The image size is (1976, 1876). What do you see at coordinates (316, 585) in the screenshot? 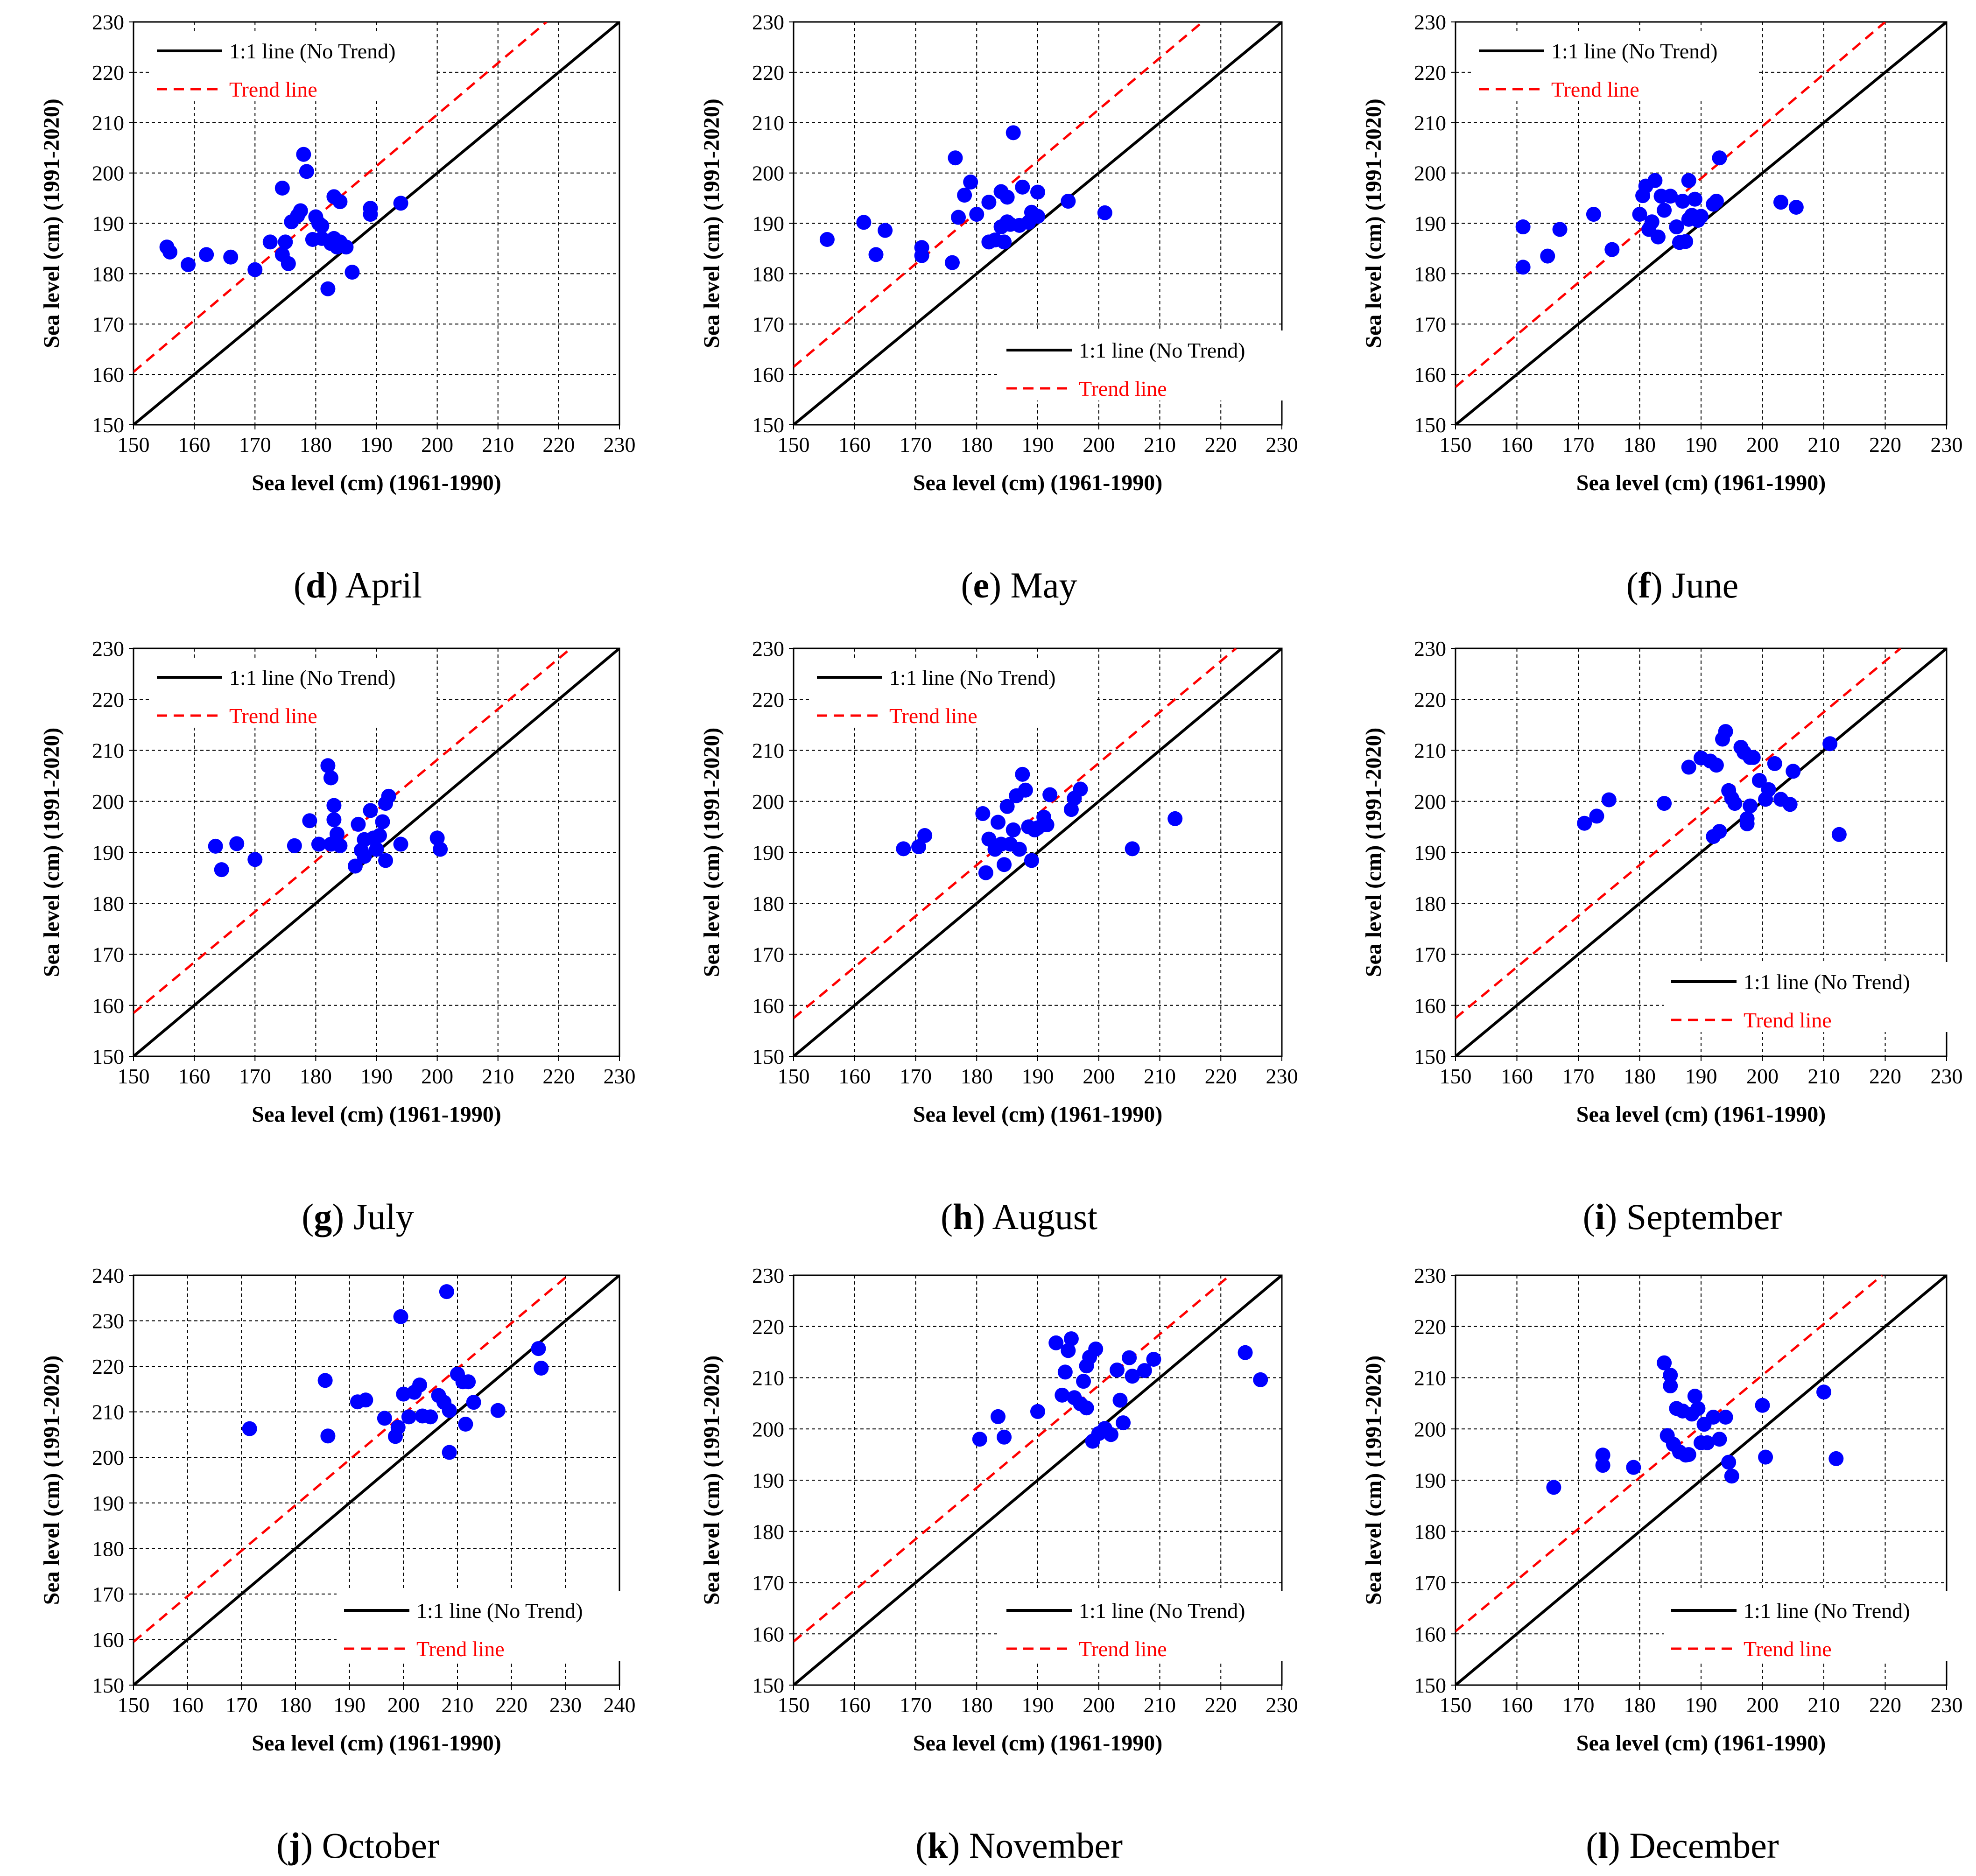
I see `panel-letter: d` at bounding box center [316, 585].